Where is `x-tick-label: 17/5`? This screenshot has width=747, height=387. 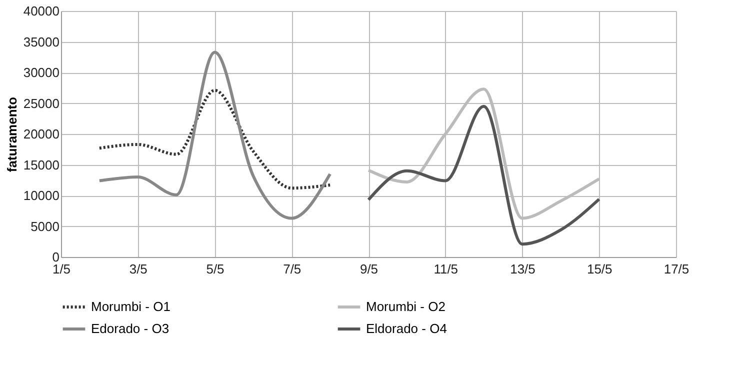 x-tick-label: 17/5 is located at coordinates (677, 269).